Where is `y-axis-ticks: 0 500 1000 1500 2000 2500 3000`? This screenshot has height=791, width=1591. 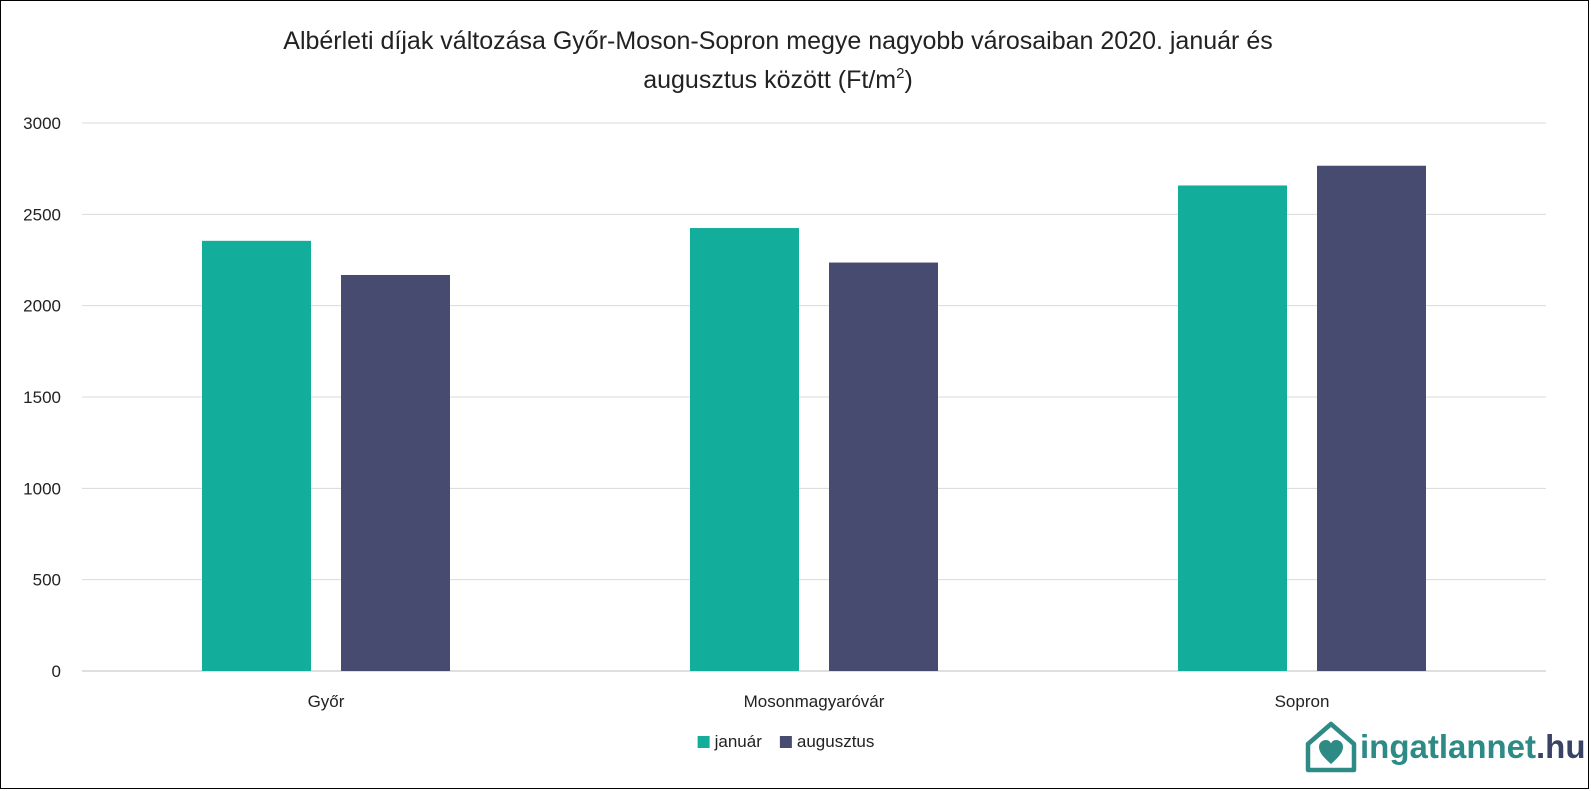
y-axis-ticks: 0 500 1000 1500 2000 2500 3000 is located at coordinates (42, 397).